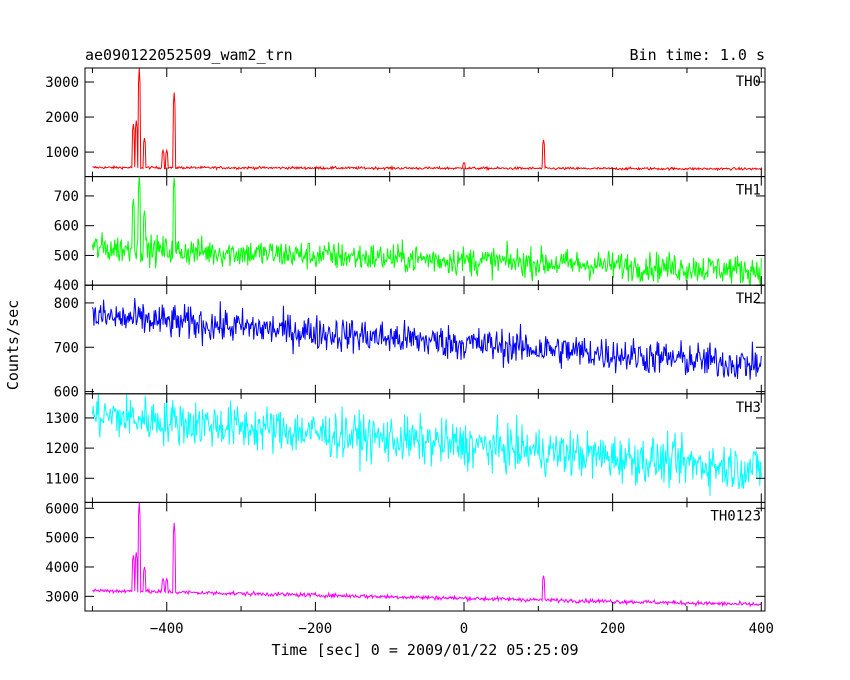 This screenshot has width=850, height=680. What do you see at coordinates (62, 118) in the screenshot?
I see `y-tick-label: 2000` at bounding box center [62, 118].